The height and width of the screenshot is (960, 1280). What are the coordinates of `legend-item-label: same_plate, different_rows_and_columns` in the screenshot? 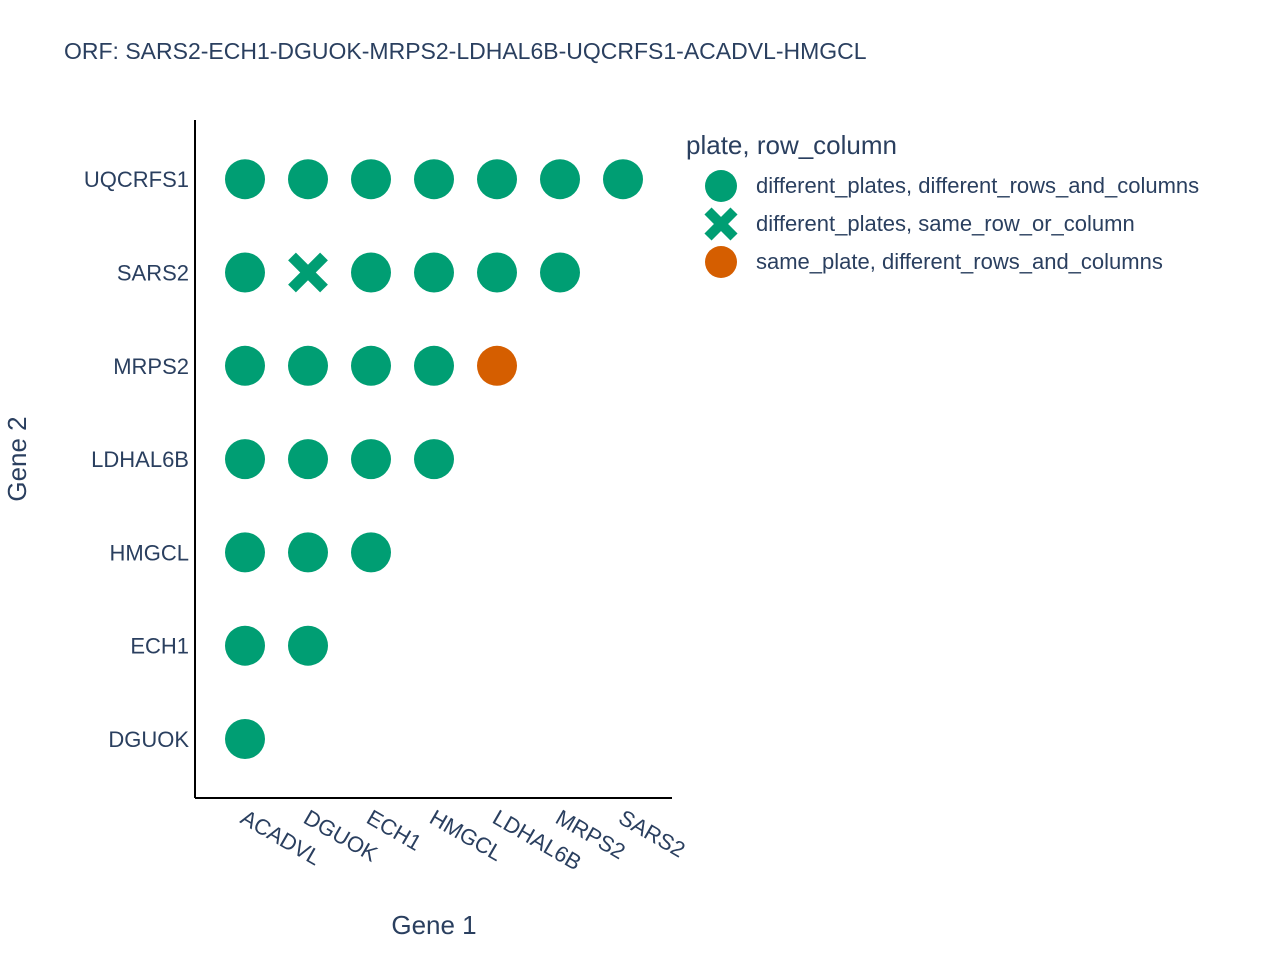 It's located at (959, 261).